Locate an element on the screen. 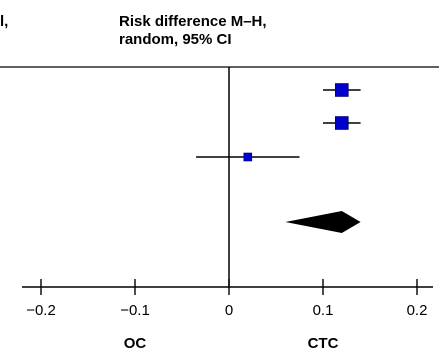 Image resolution: width=439 pixels, height=351 pixels. favours-right-label: CTC is located at coordinates (323, 343).